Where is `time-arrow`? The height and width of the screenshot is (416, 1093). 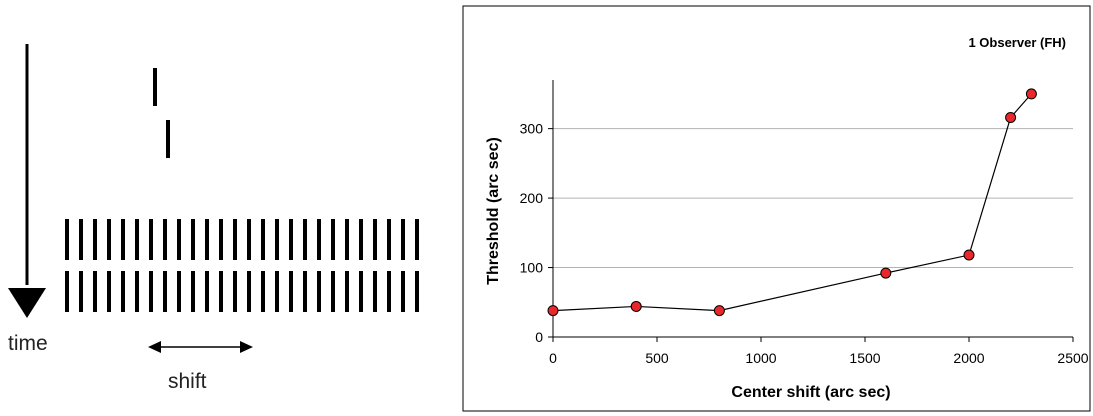
time-arrow is located at coordinates (27, 181).